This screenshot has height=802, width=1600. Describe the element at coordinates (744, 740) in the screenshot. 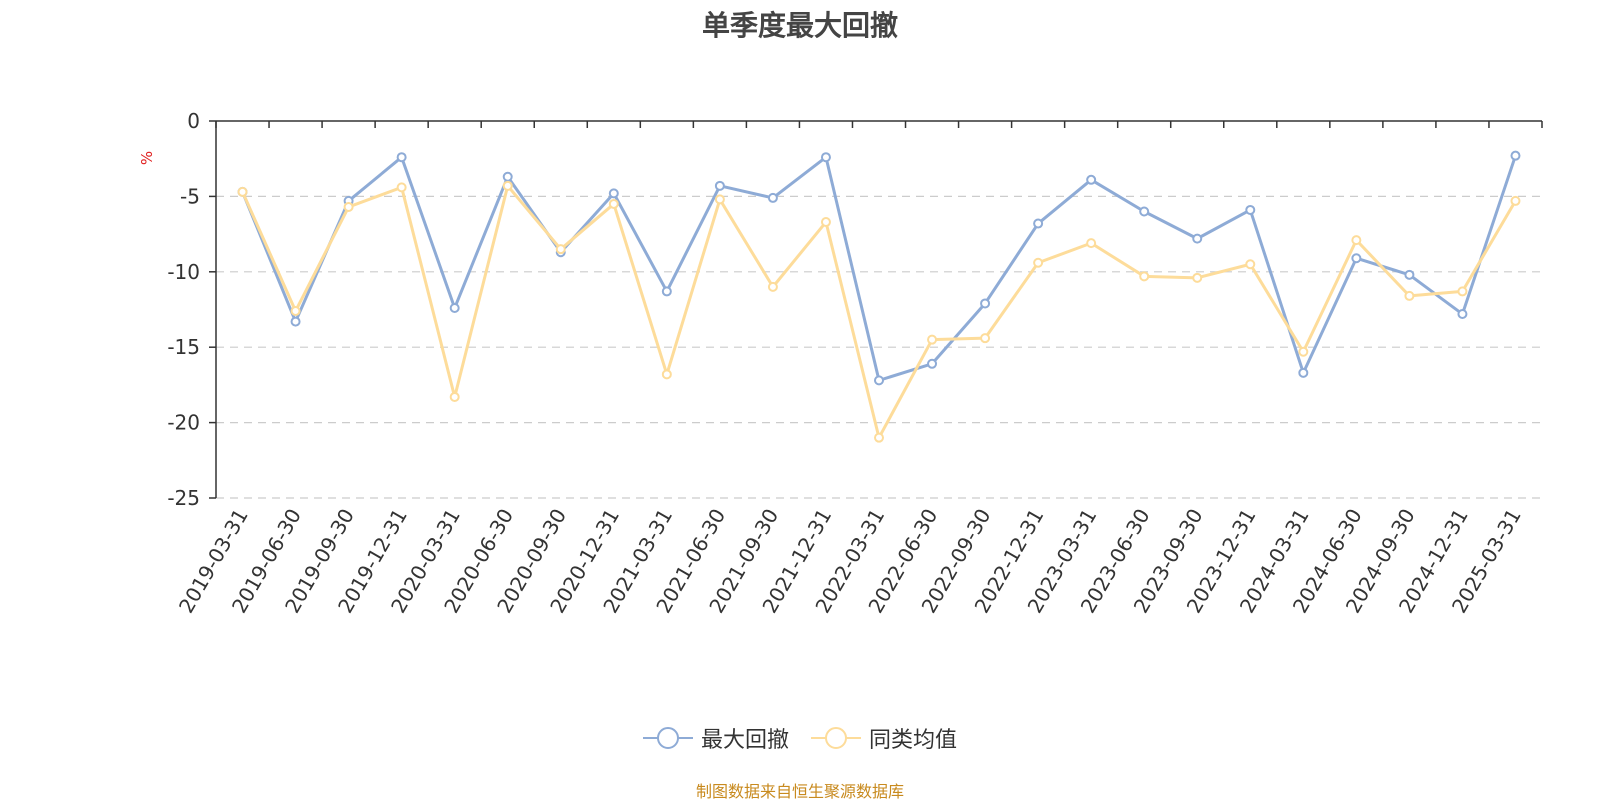

I see `legend-label: 最大回撤` at that location.